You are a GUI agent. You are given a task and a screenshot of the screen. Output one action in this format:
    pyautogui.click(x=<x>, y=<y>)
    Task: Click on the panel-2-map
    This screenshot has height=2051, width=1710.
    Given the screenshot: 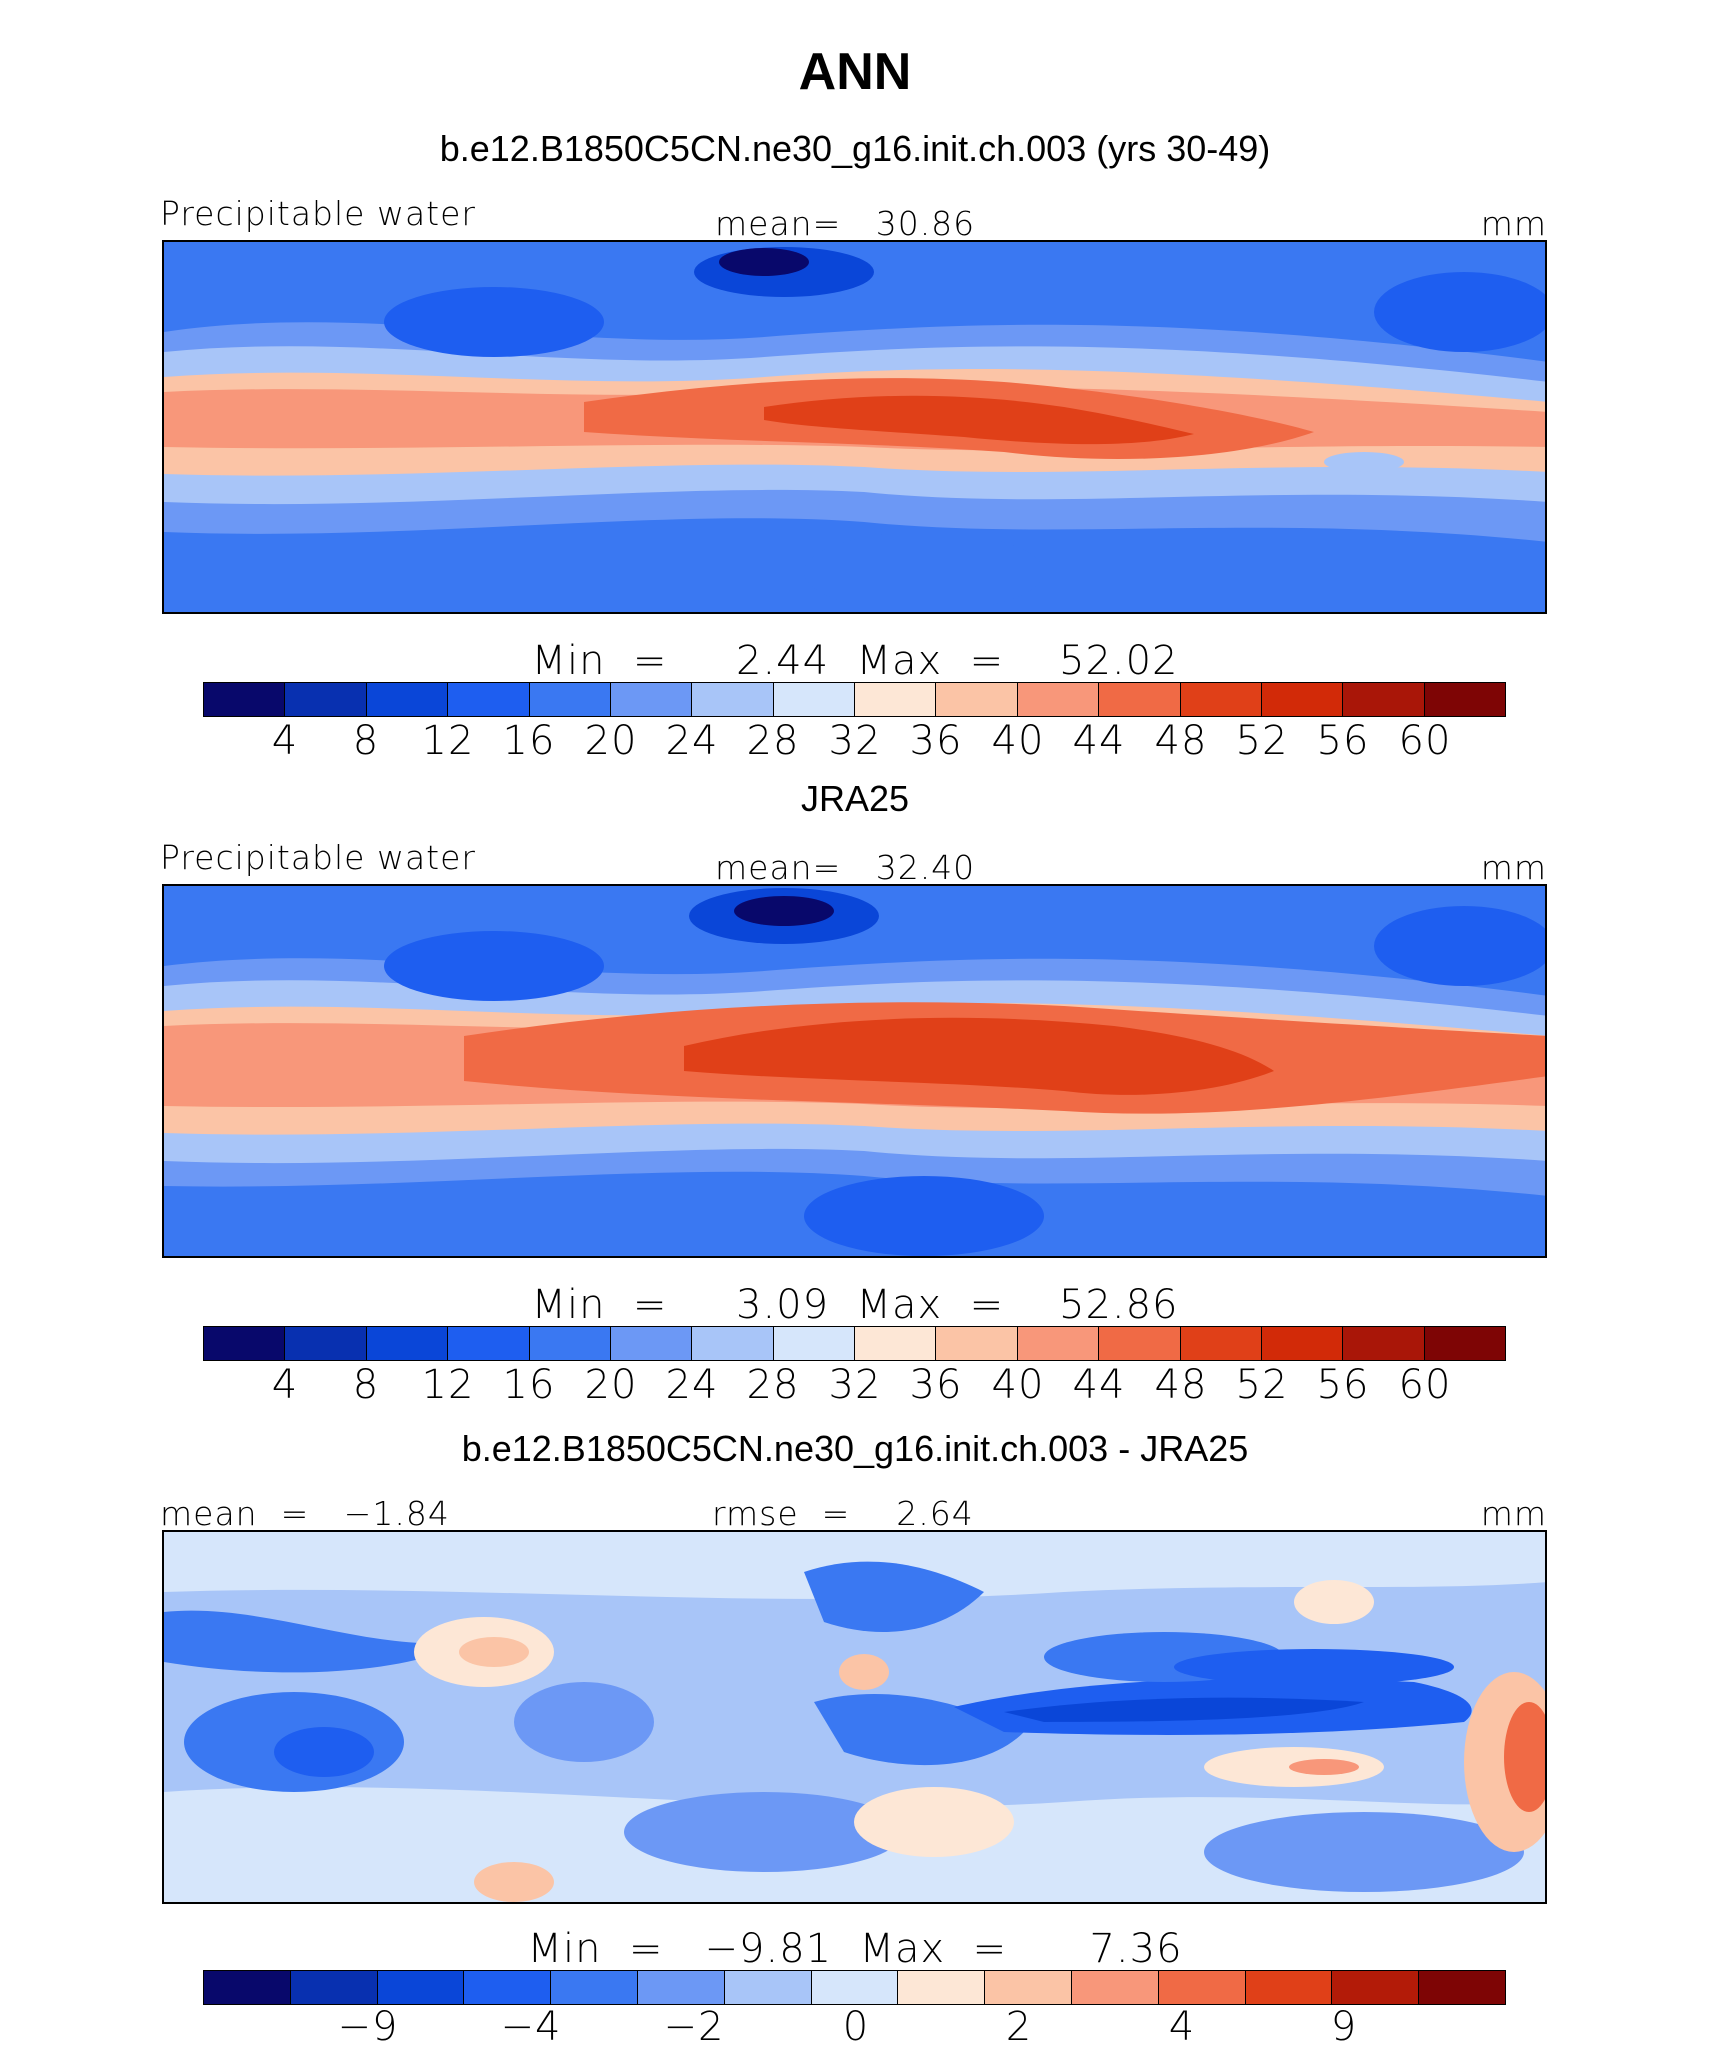 What is the action you would take?
    pyautogui.click(x=854, y=1071)
    